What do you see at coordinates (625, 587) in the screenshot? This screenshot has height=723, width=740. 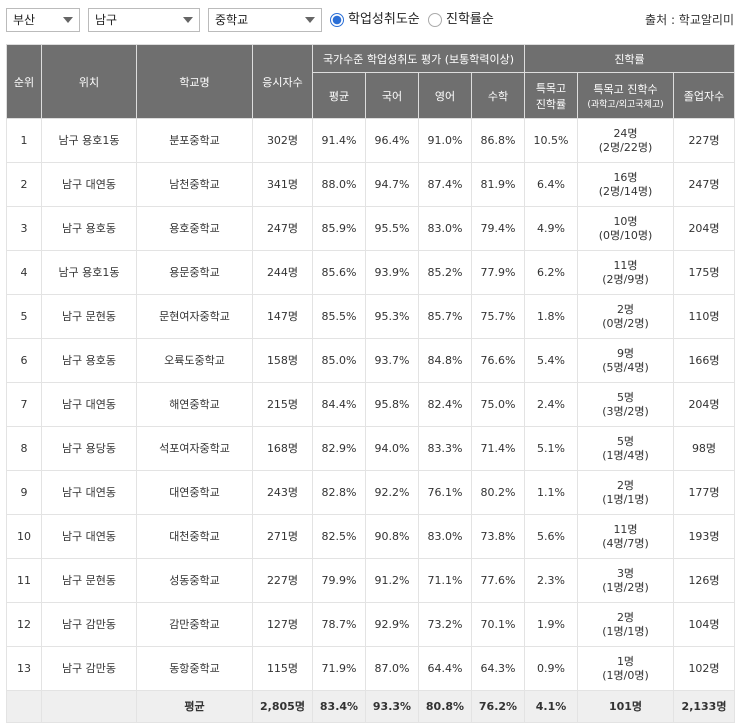 I see `special-count-detail: (1명/2명)` at bounding box center [625, 587].